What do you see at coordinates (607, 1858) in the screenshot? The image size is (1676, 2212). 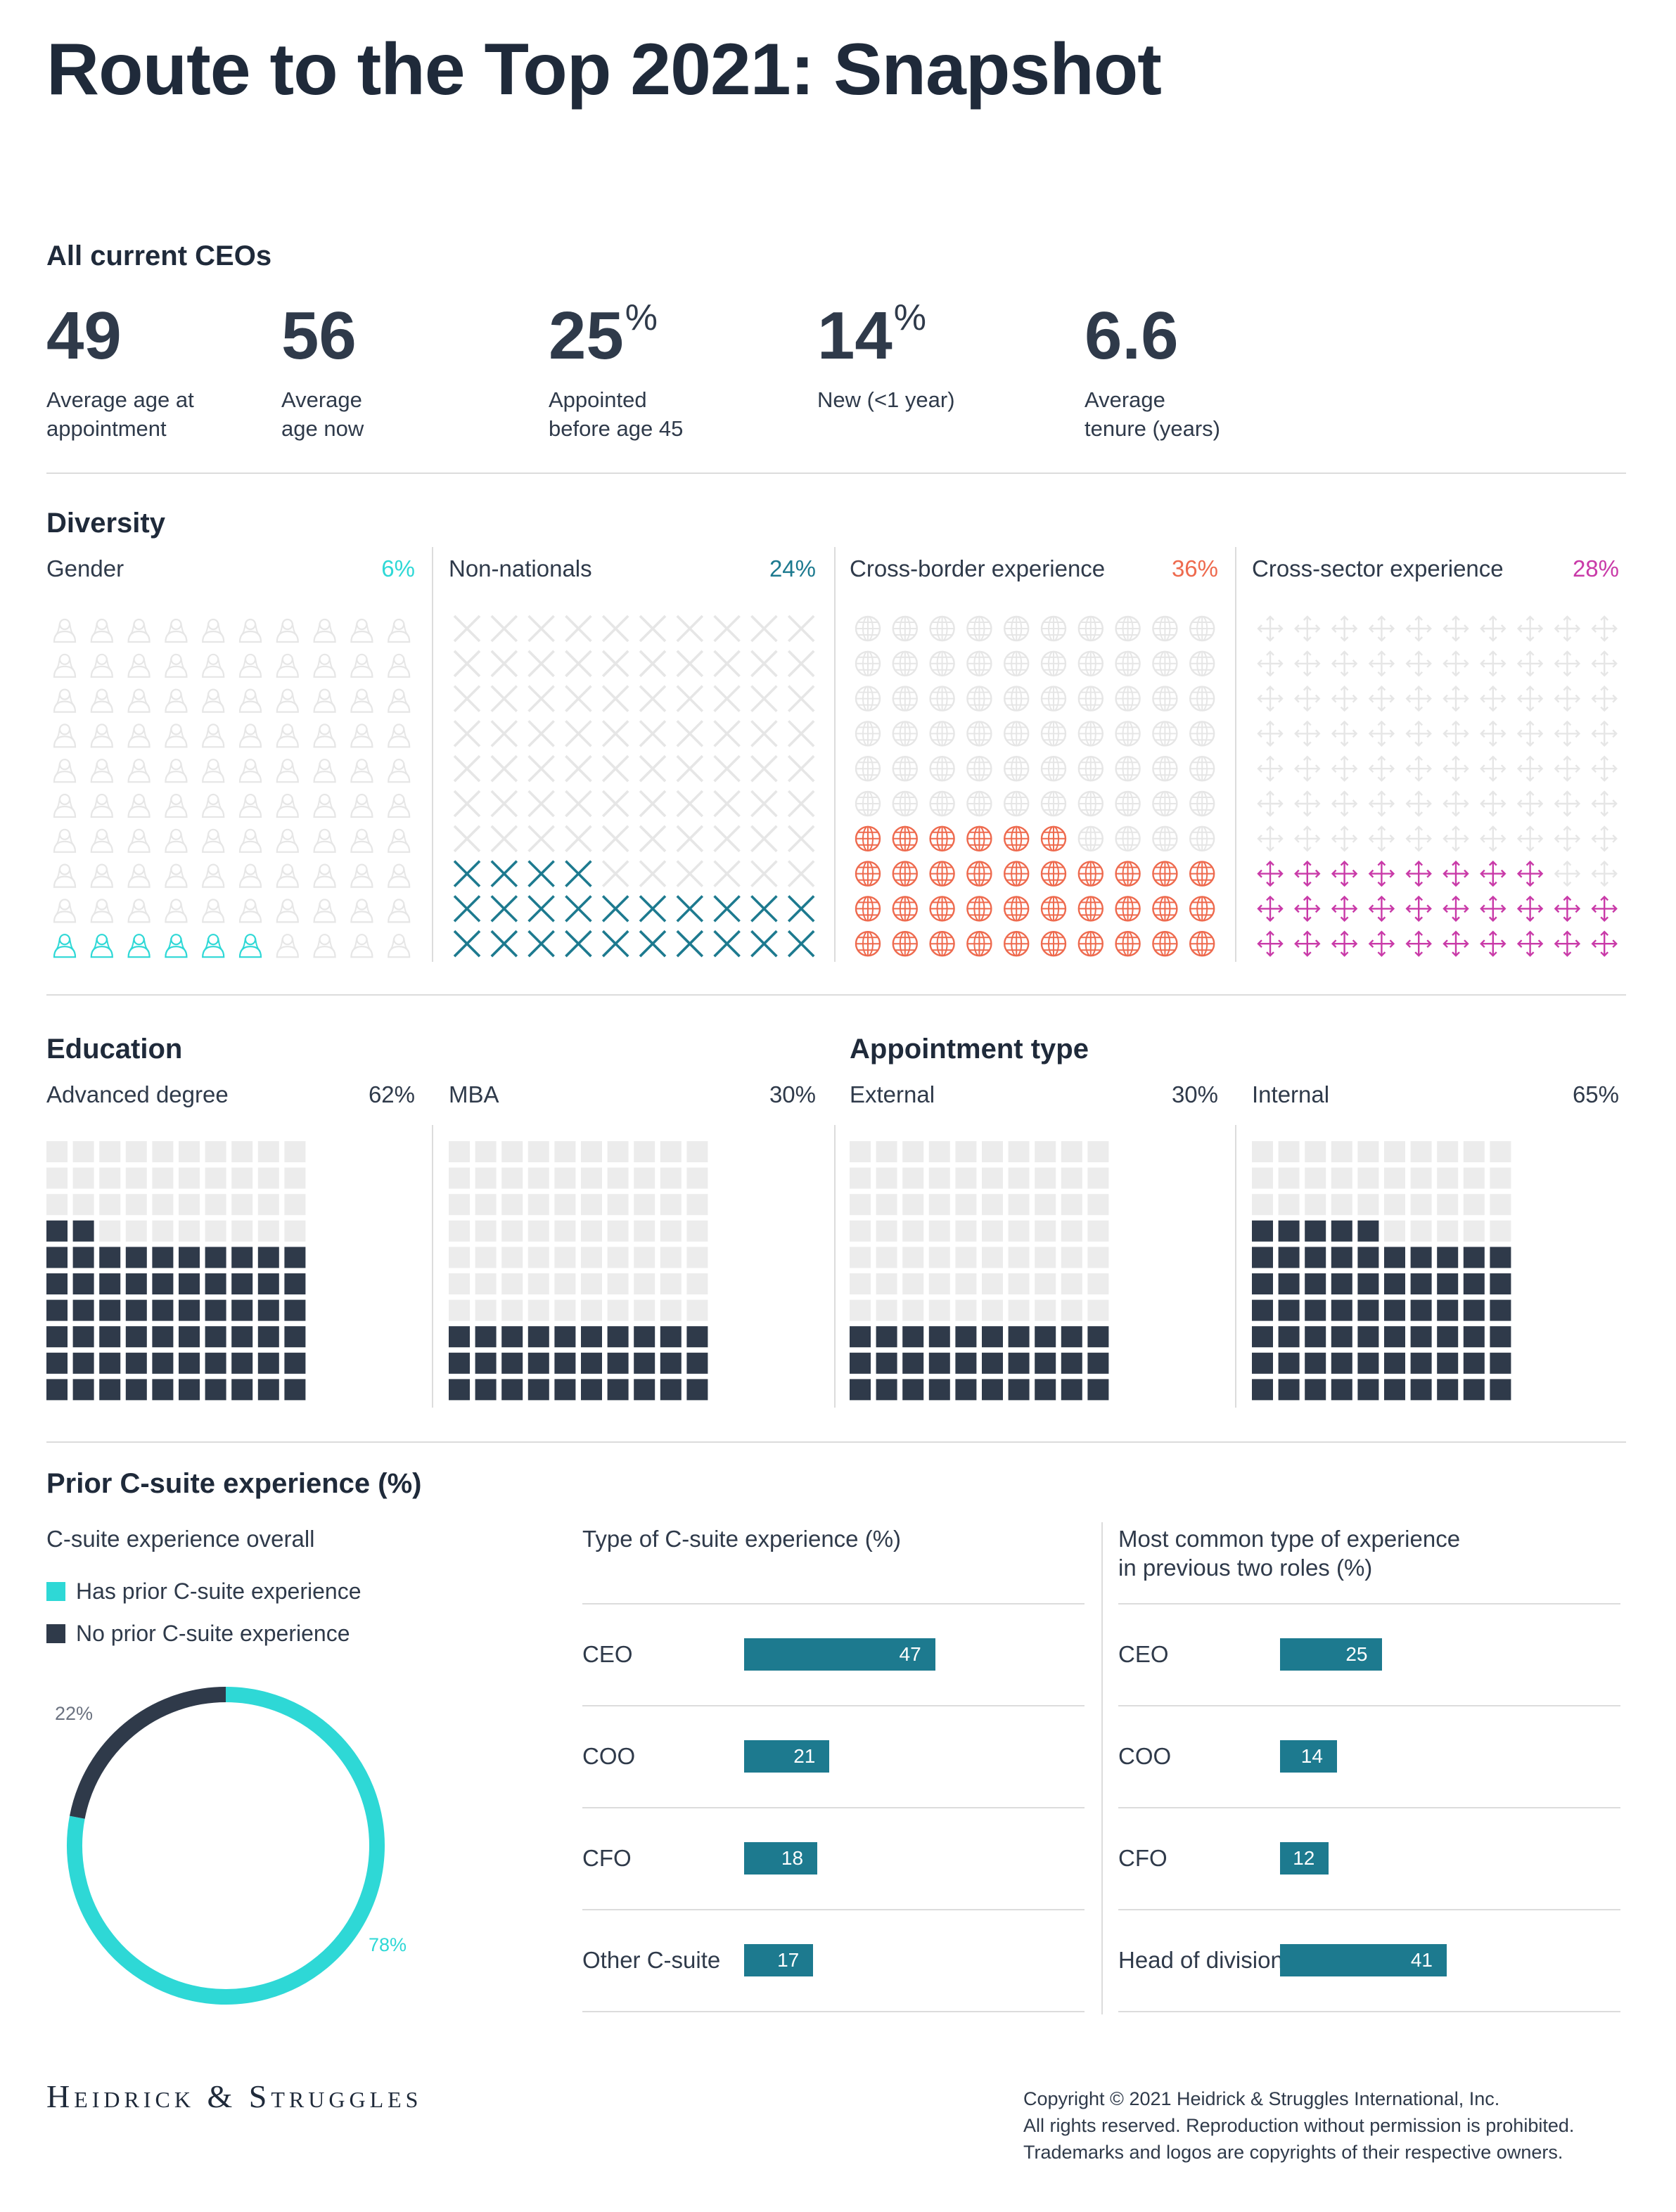 I see `bar-category-label: CFO` at bounding box center [607, 1858].